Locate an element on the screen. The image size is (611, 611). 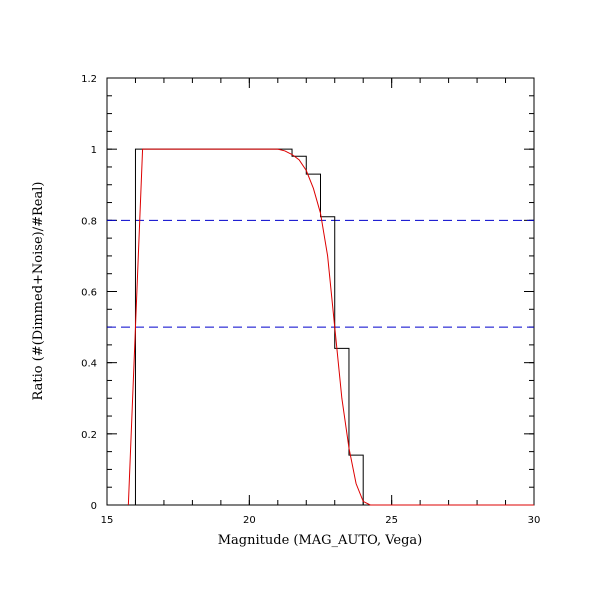
x-tick-label: 25 is located at coordinates (391, 520).